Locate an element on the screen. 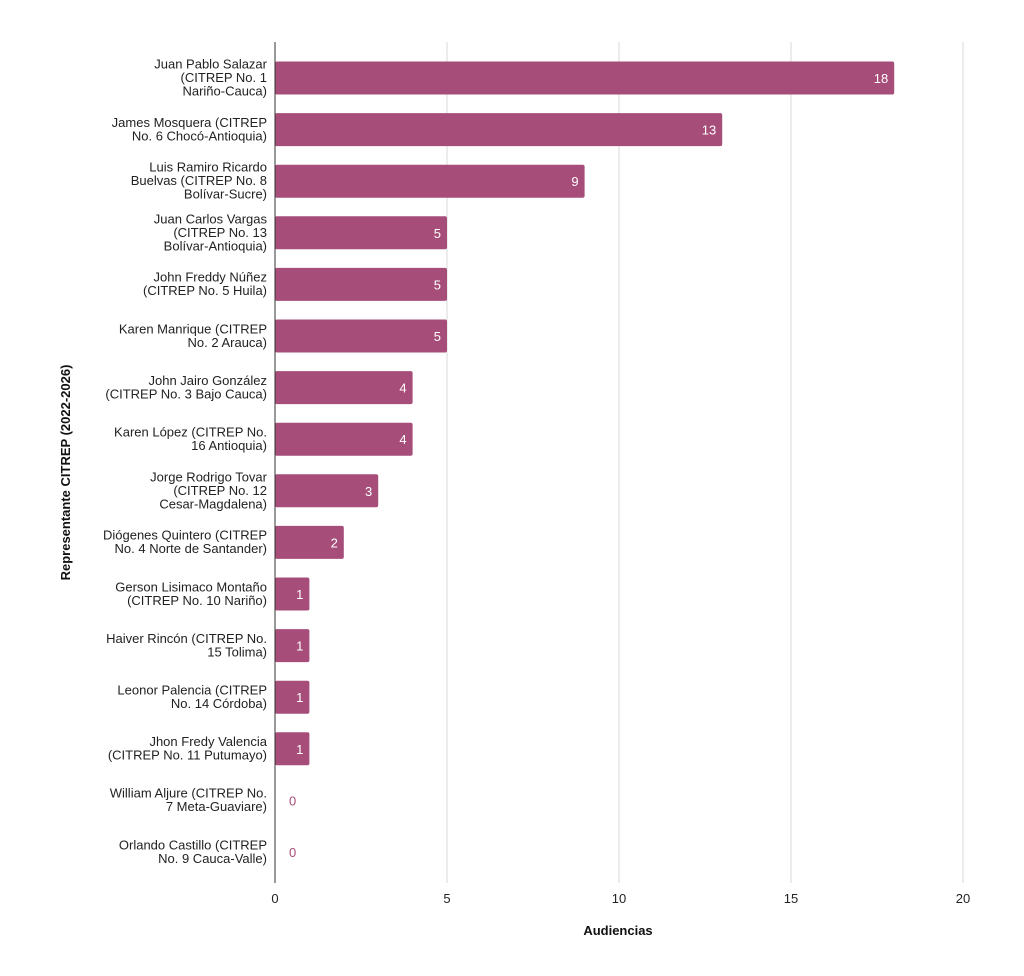  x-tick-labels: 0 5 10 15 20 is located at coordinates (620, 898).